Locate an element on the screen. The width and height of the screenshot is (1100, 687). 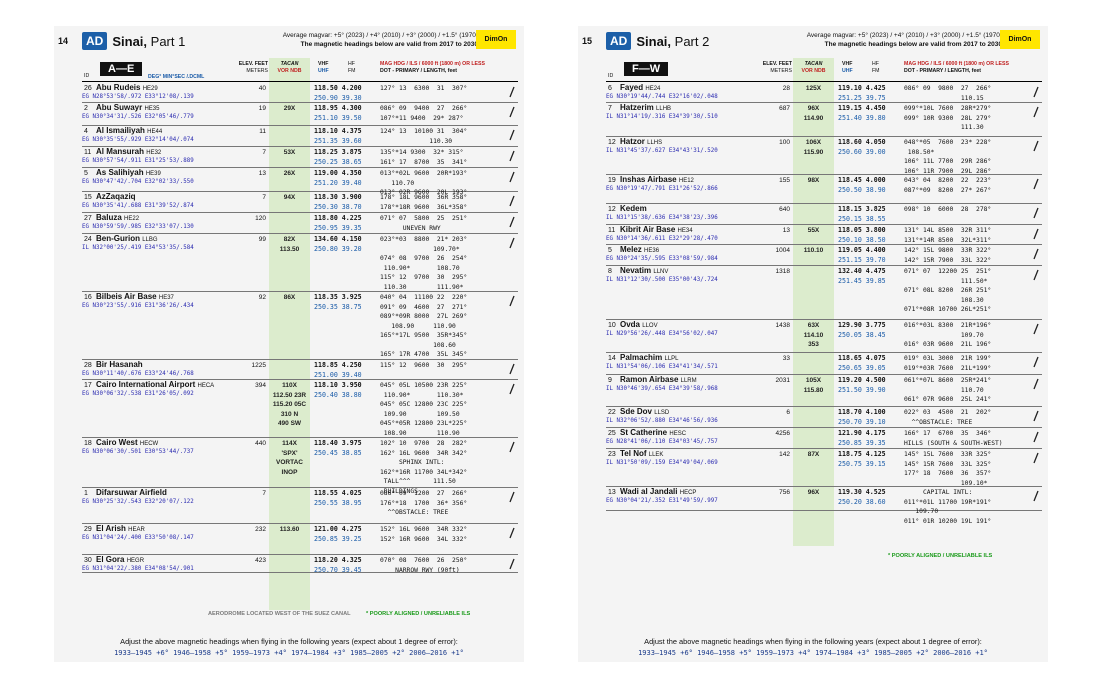
elevation: 92 is located at coordinates (262, 297).